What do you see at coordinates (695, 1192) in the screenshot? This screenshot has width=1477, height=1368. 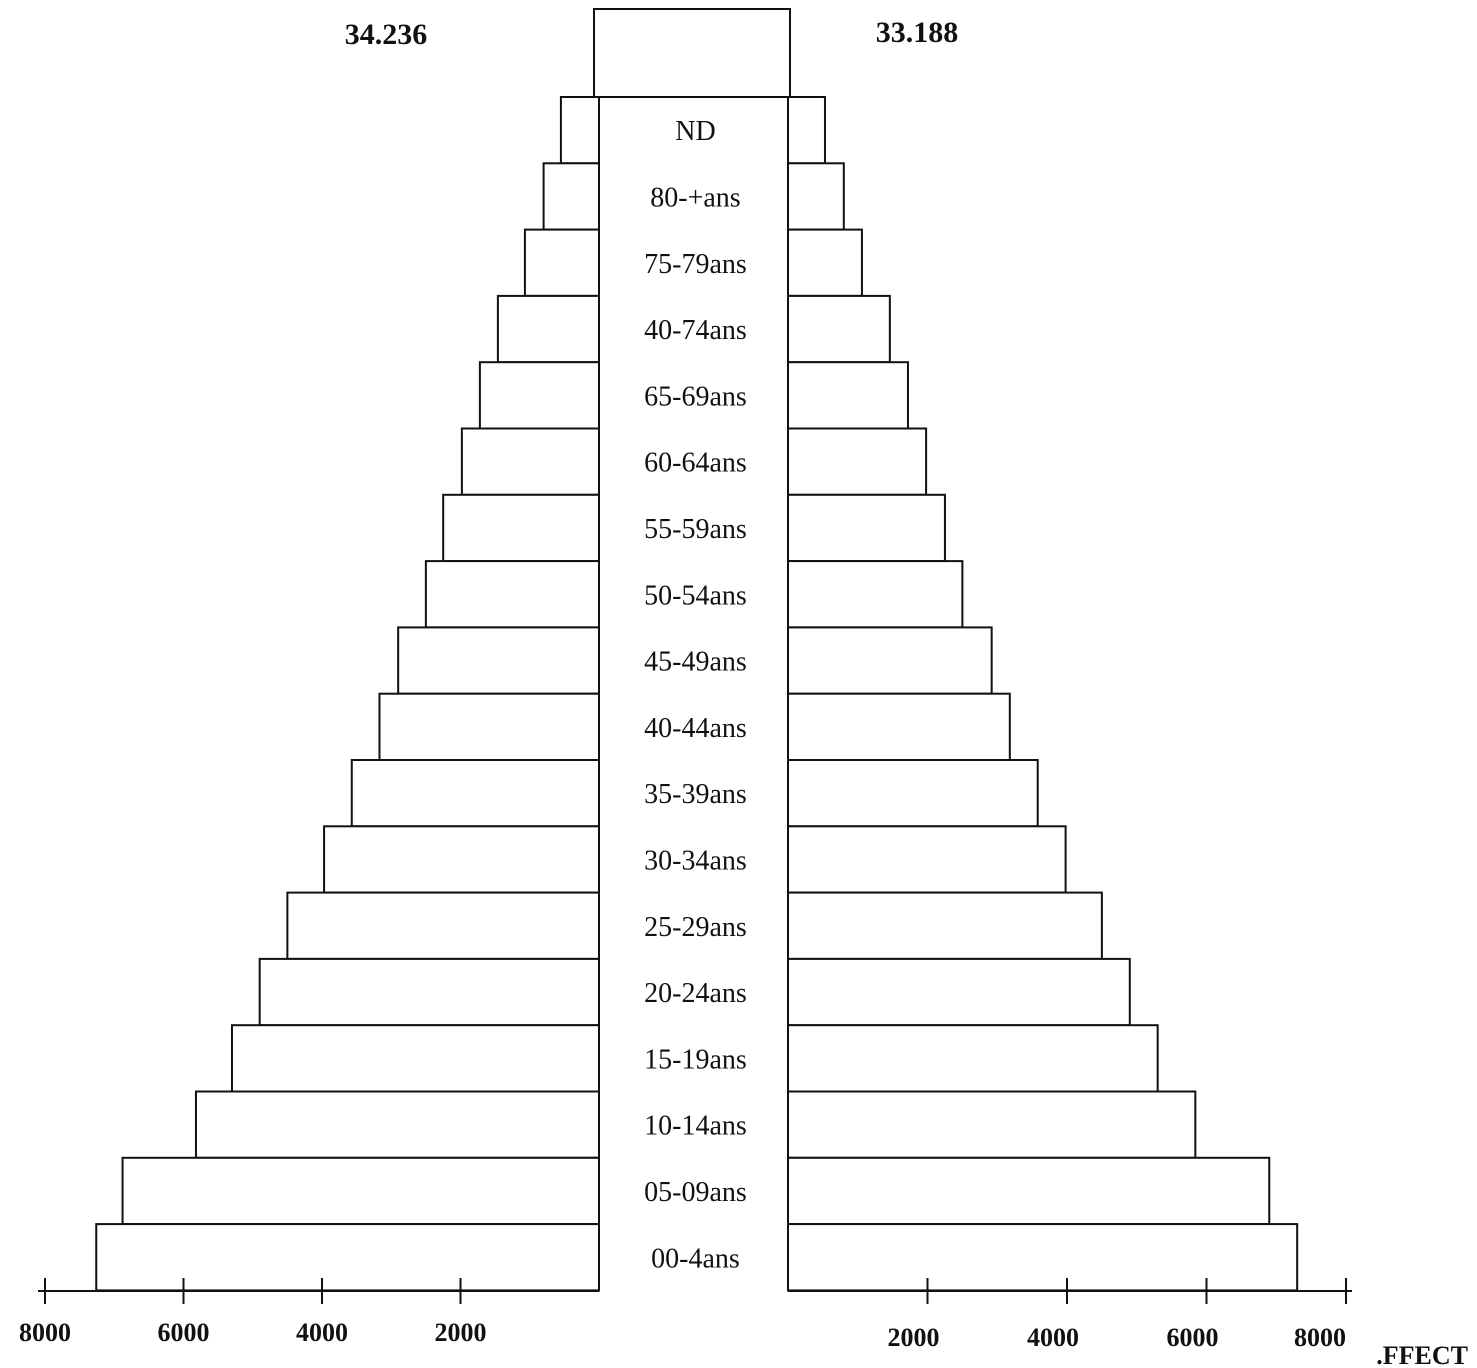 I see `age-label-16: 05-09ans` at bounding box center [695, 1192].